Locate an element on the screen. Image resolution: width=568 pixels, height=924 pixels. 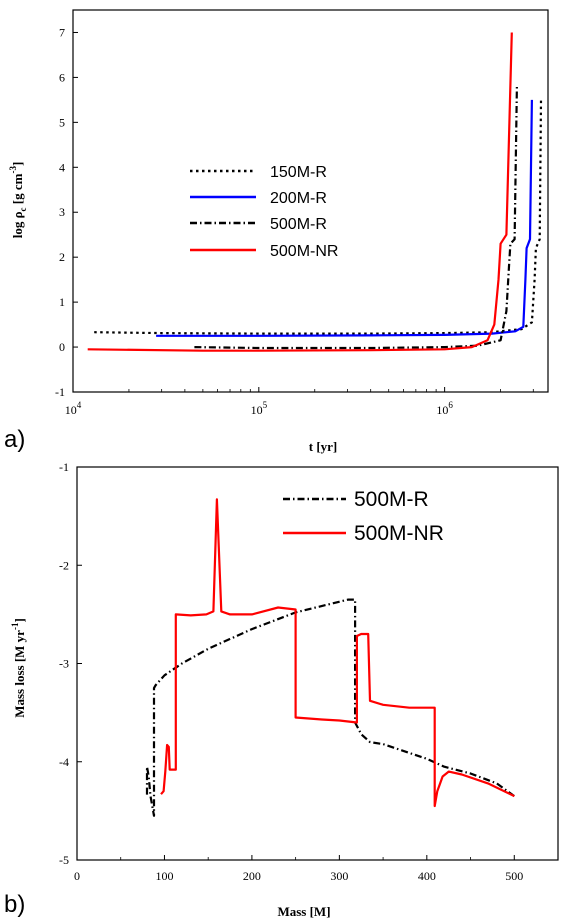
panel-b-ytick-label: -2 is located at coordinates (64, 565).